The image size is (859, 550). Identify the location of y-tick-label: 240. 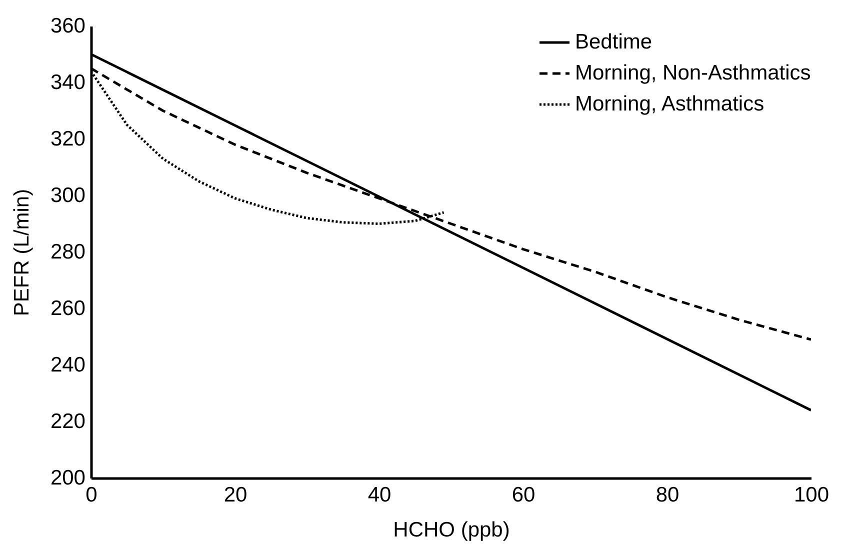
(68, 365).